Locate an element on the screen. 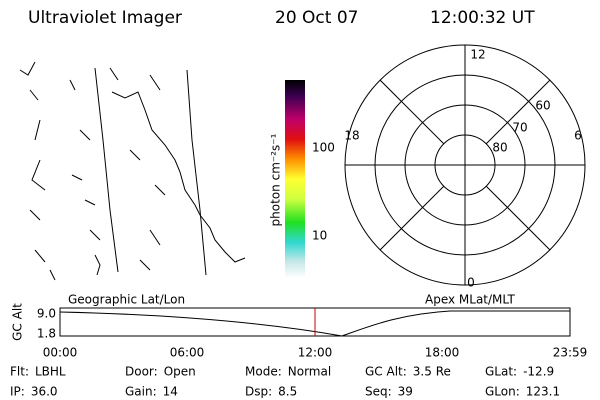 The image size is (600, 400). status-value: Open is located at coordinates (180, 372).